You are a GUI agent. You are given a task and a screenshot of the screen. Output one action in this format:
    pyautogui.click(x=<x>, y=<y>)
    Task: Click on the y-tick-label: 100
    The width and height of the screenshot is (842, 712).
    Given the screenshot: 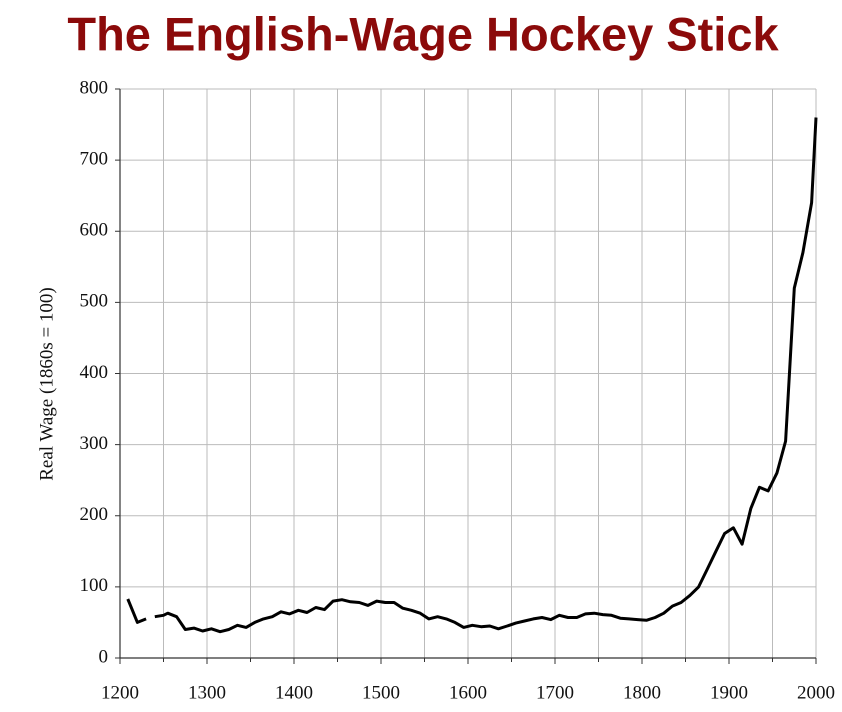 What is the action you would take?
    pyautogui.click(x=94, y=585)
    